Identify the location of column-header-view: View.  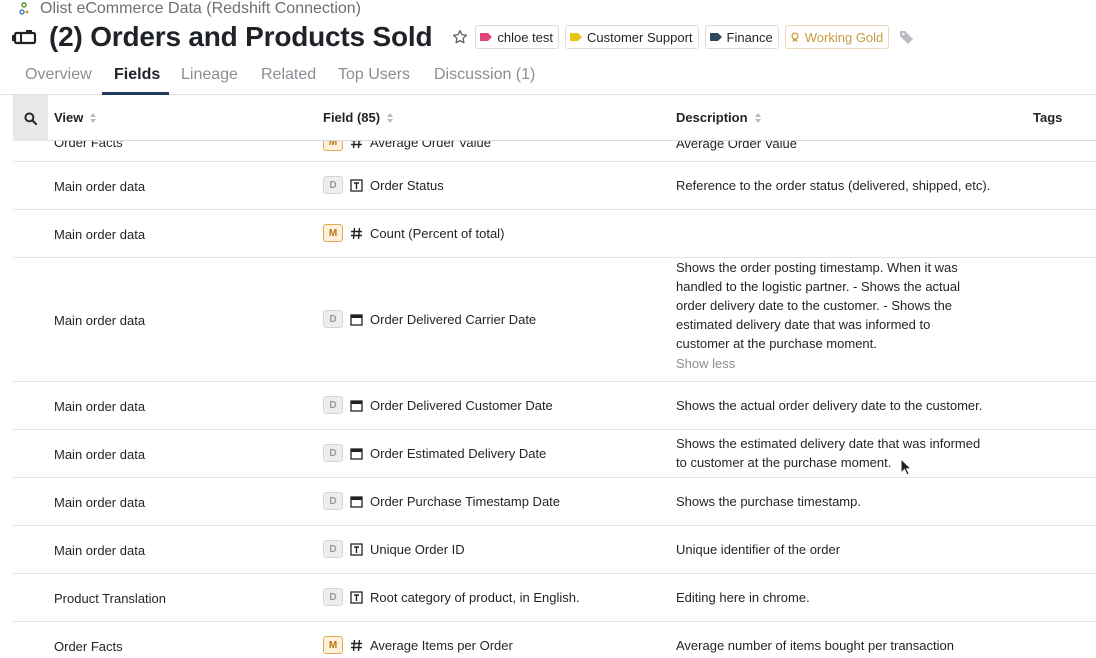
(75, 117).